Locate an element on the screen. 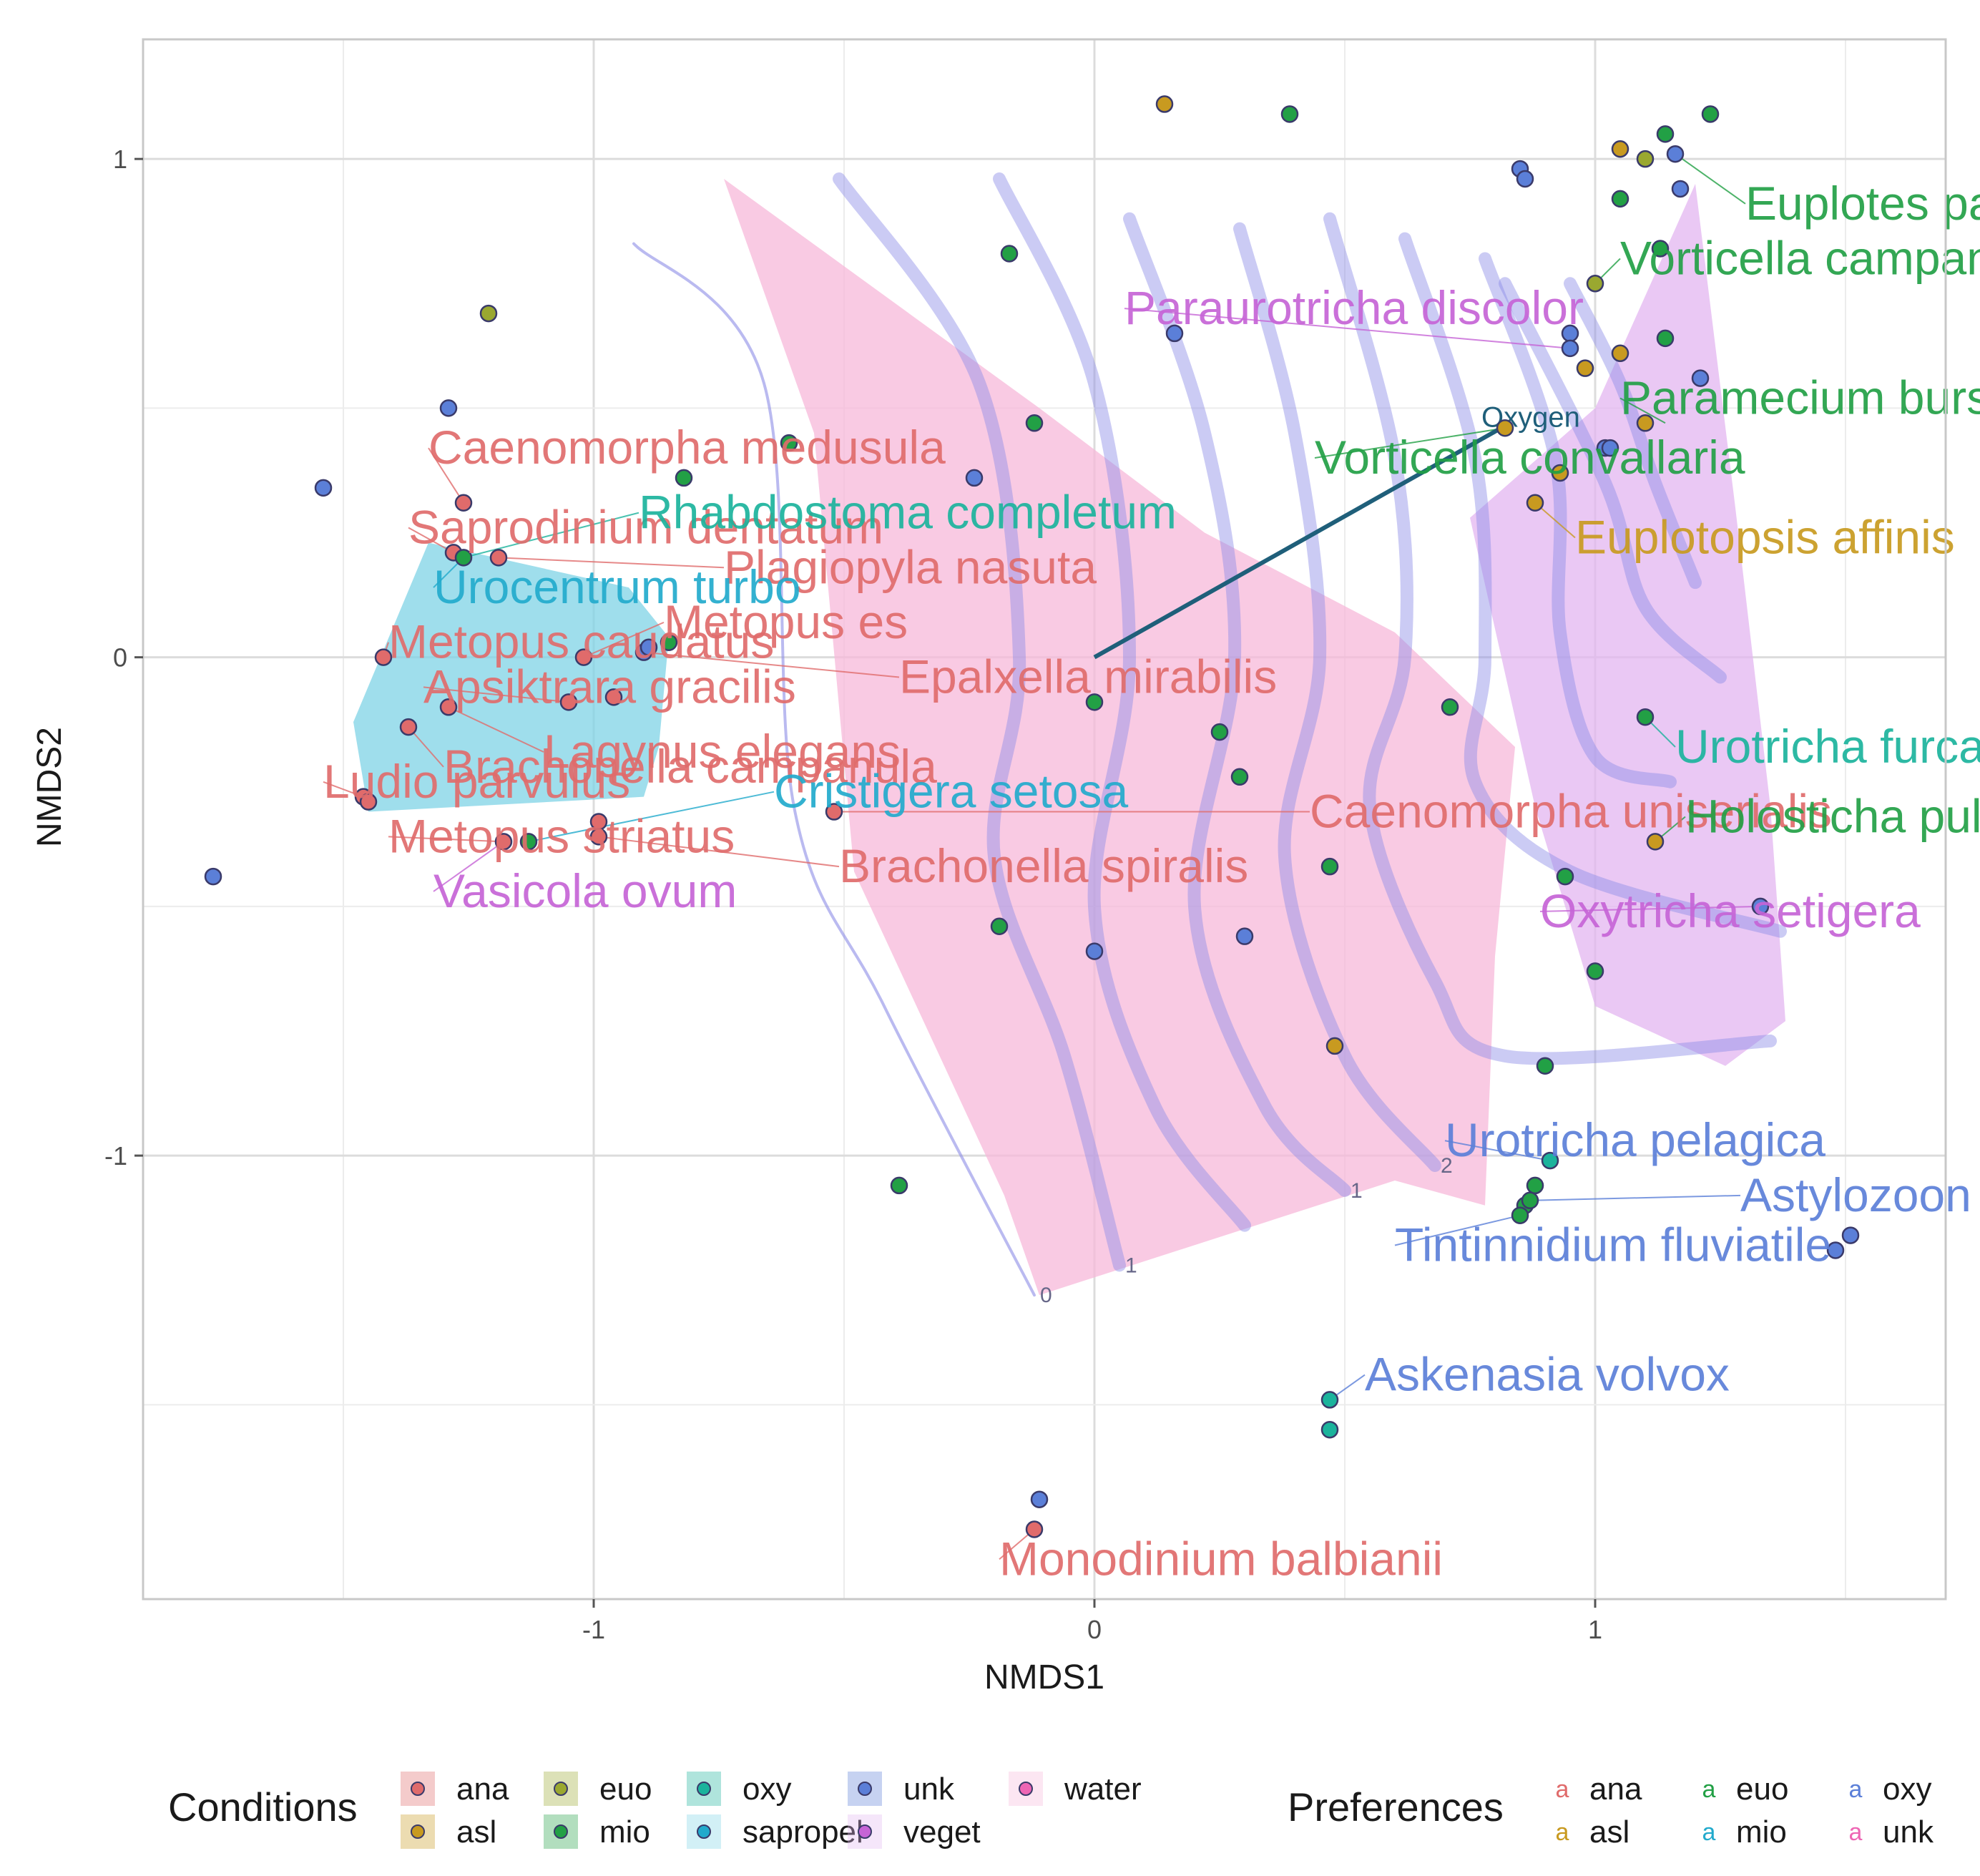 The width and height of the screenshot is (1980, 1876). species-label: Metopus striatus is located at coordinates (561, 836).